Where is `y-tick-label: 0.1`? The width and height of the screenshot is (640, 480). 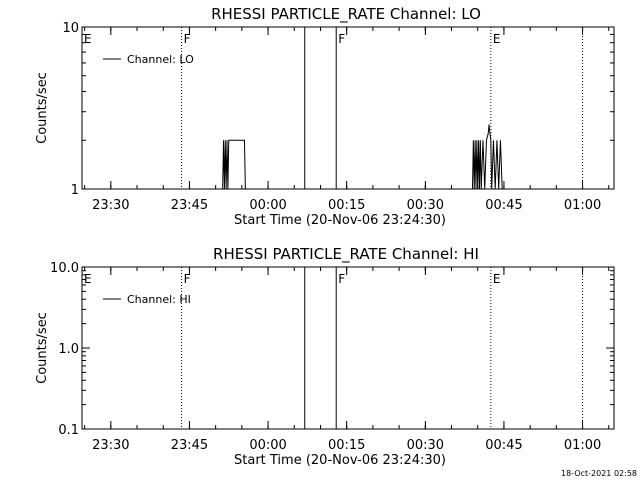
y-tick-label: 0.1 is located at coordinates (68, 430).